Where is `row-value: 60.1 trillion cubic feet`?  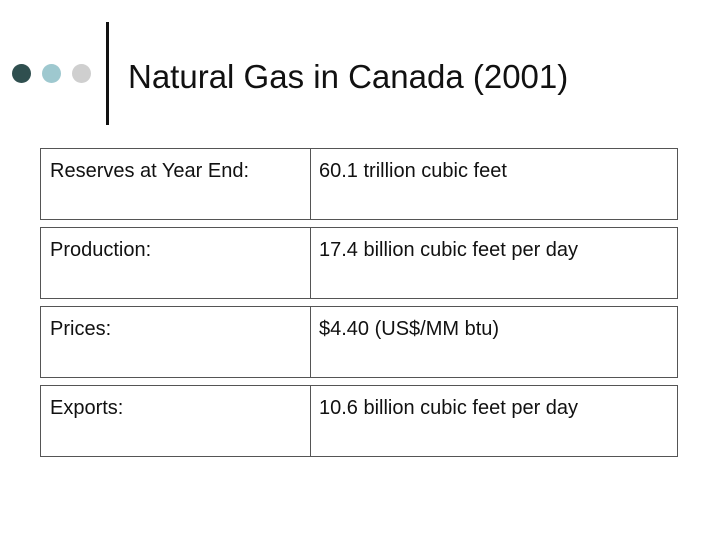
row-value: 60.1 trillion cubic feet is located at coordinates (413, 171).